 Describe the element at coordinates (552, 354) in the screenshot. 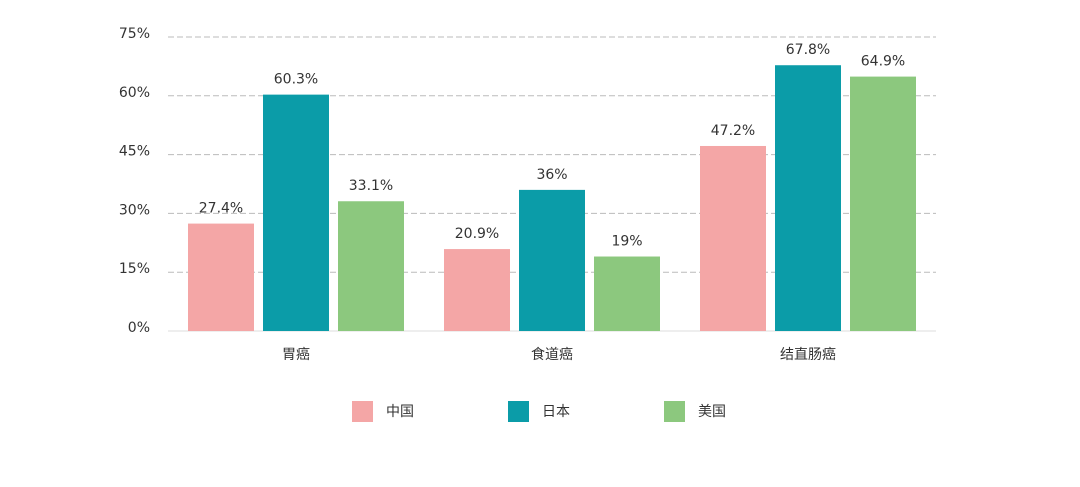

I see `x-tick-label: 食道癌` at that location.